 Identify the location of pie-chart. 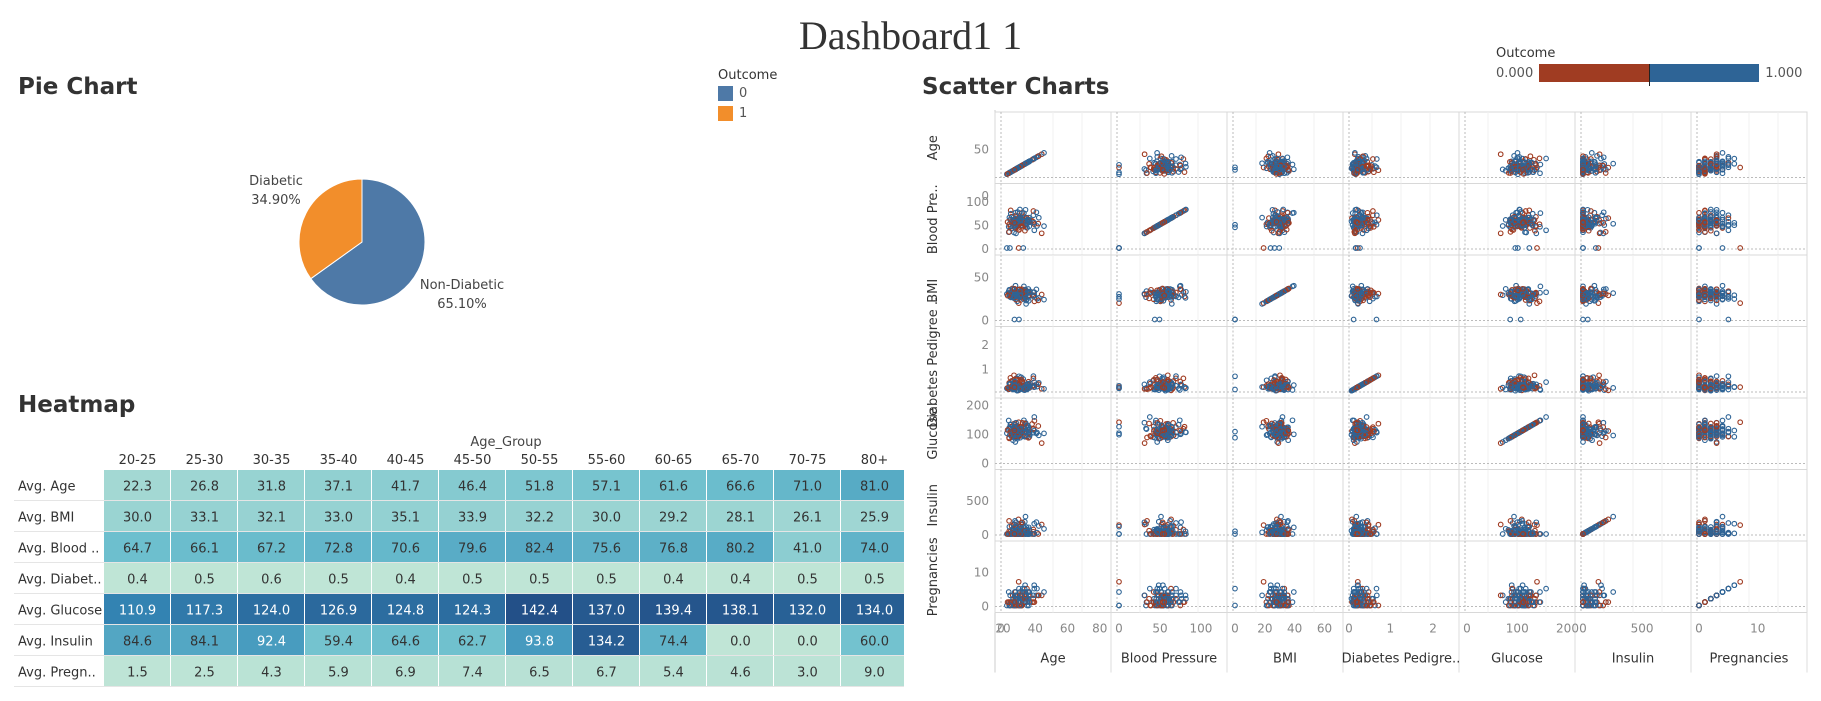
(360, 240).